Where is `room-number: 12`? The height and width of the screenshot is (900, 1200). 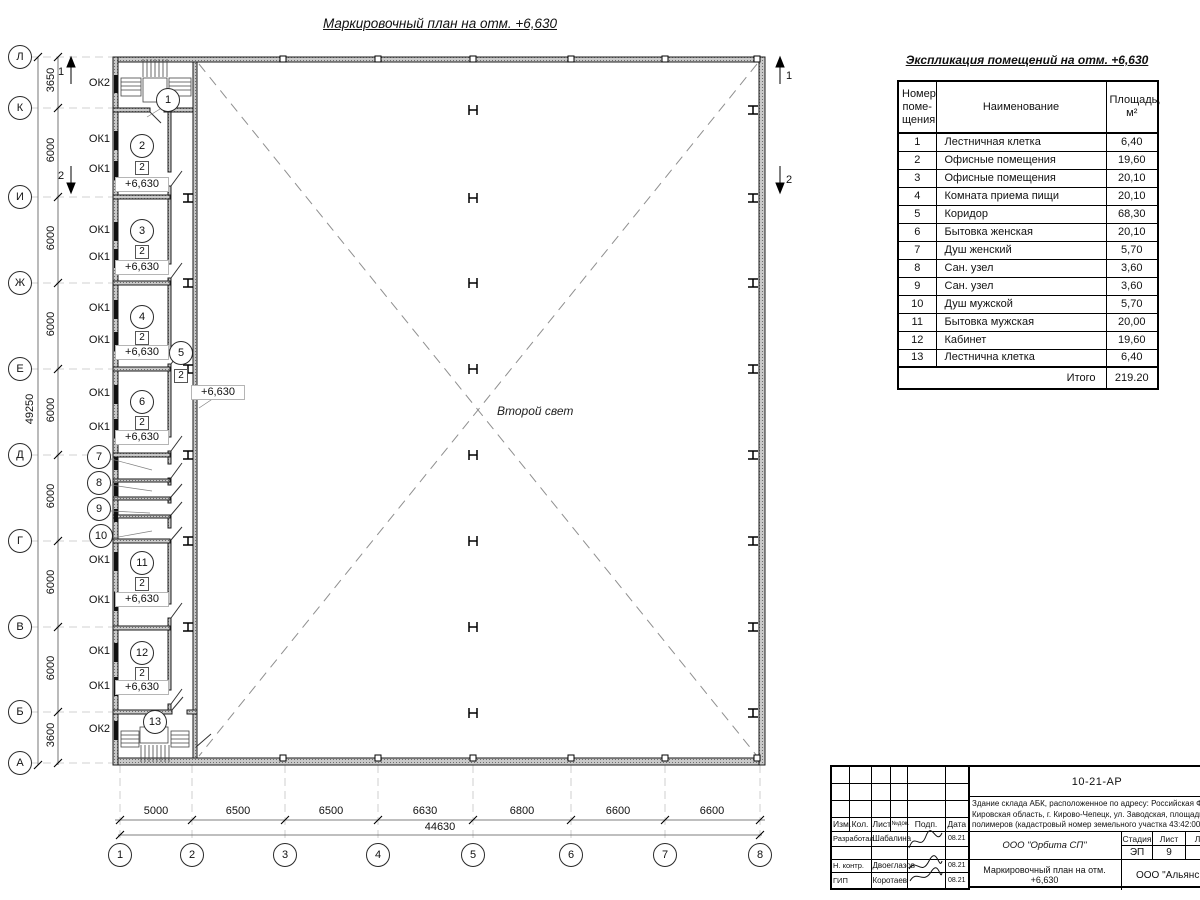
room-number: 12 is located at coordinates (142, 653).